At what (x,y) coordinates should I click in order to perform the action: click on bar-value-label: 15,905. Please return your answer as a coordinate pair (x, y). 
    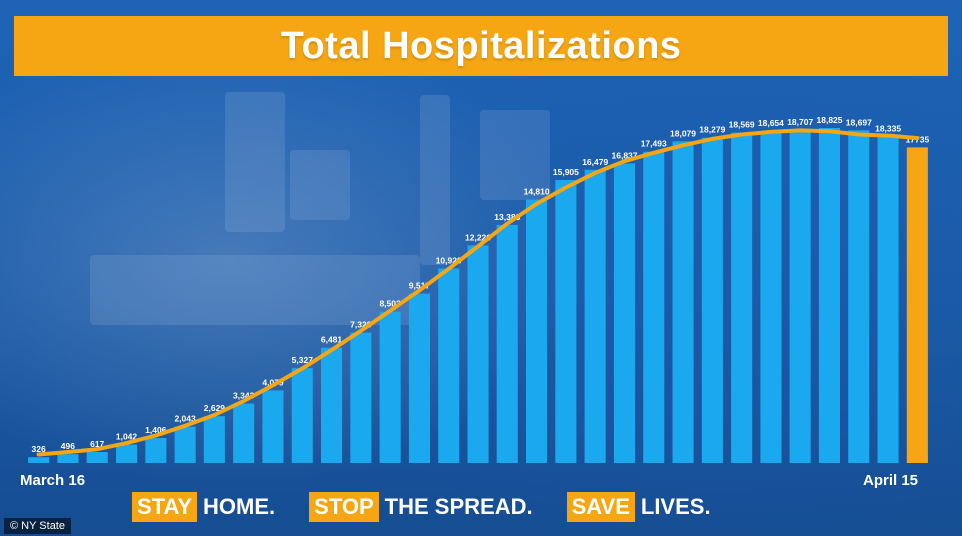
    Looking at the image, I should click on (566, 172).